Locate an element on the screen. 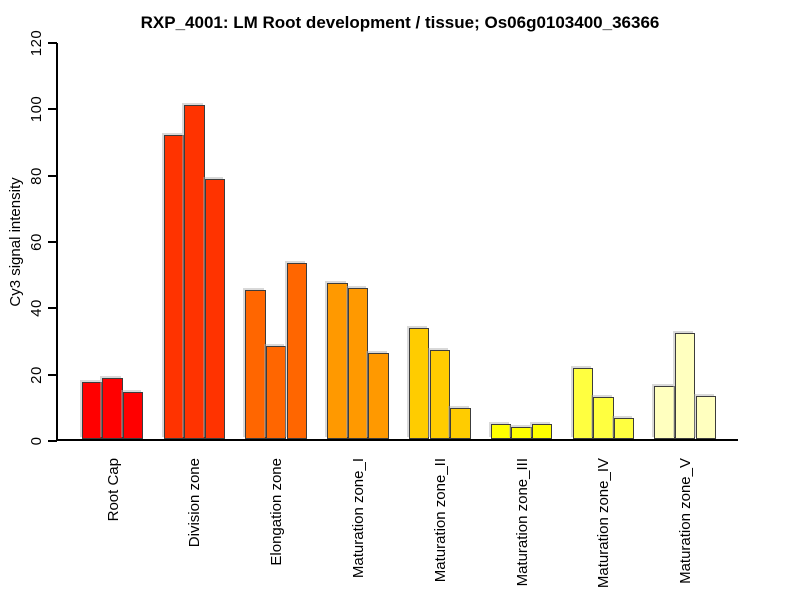 This screenshot has width=800, height=600. x-category-label: Elongation zone is located at coordinates (277, 512).